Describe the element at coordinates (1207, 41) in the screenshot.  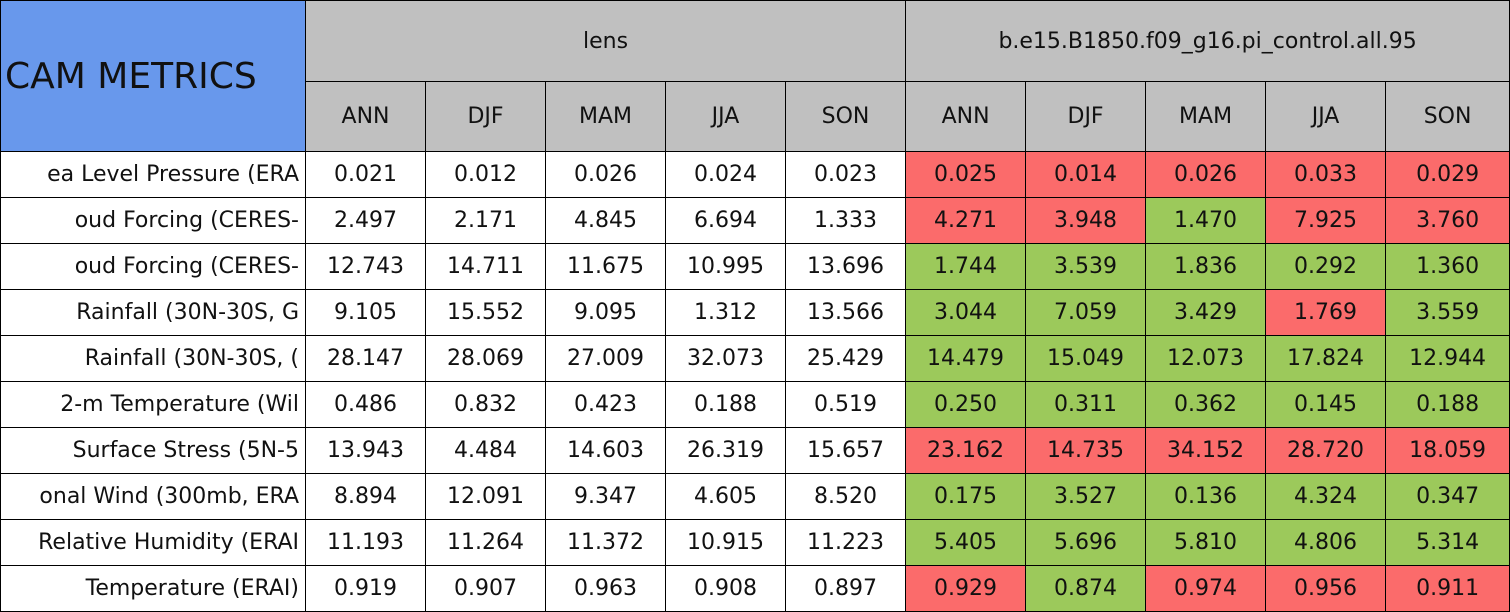
I see `group-header: b.e15.B1850.f09_g16.pi_control.all.95` at that location.